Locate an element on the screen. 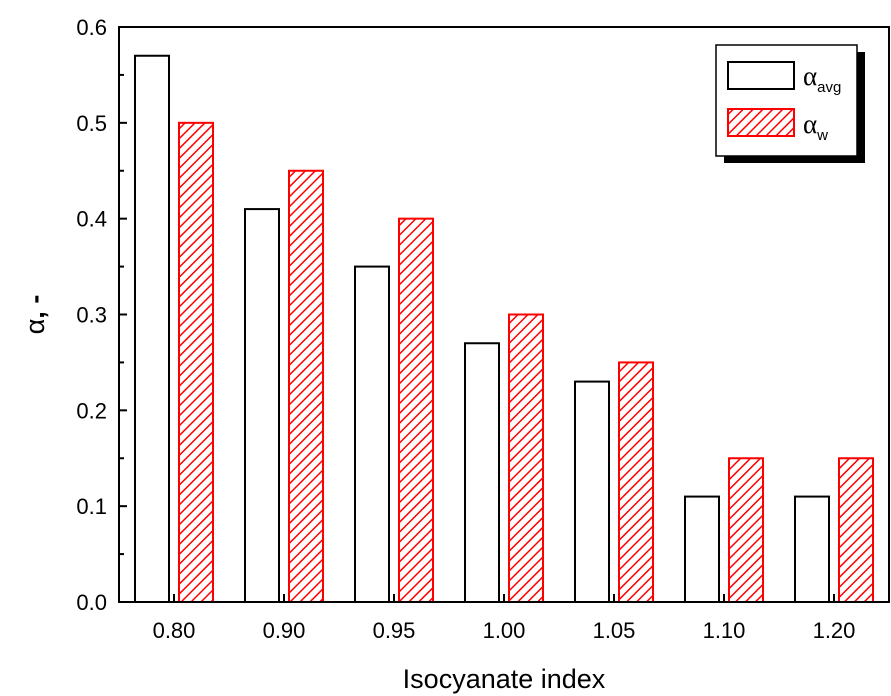 Image resolution: width=891 pixels, height=696 pixels. bar-avg-0.95 is located at coordinates (372, 434).